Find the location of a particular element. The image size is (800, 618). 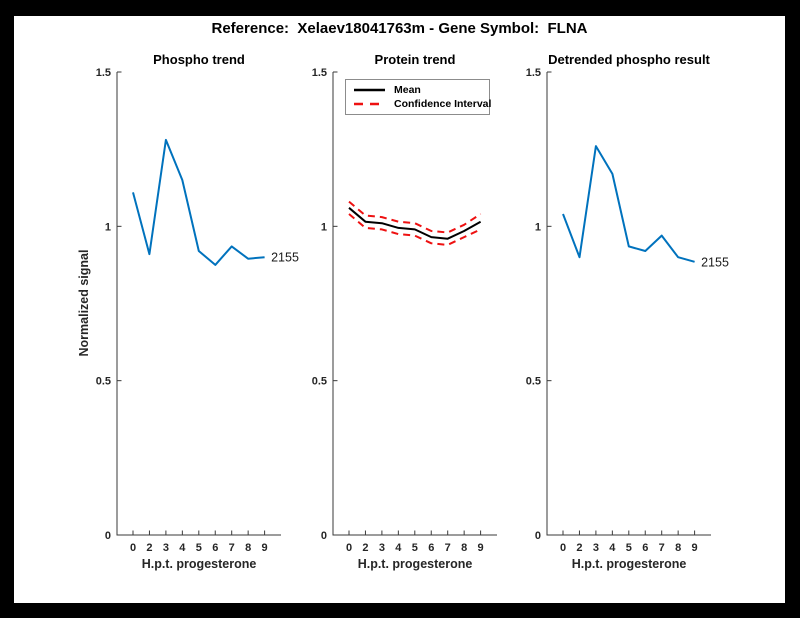

panel-0-ytick-label: 0 is located at coordinates (108, 536).